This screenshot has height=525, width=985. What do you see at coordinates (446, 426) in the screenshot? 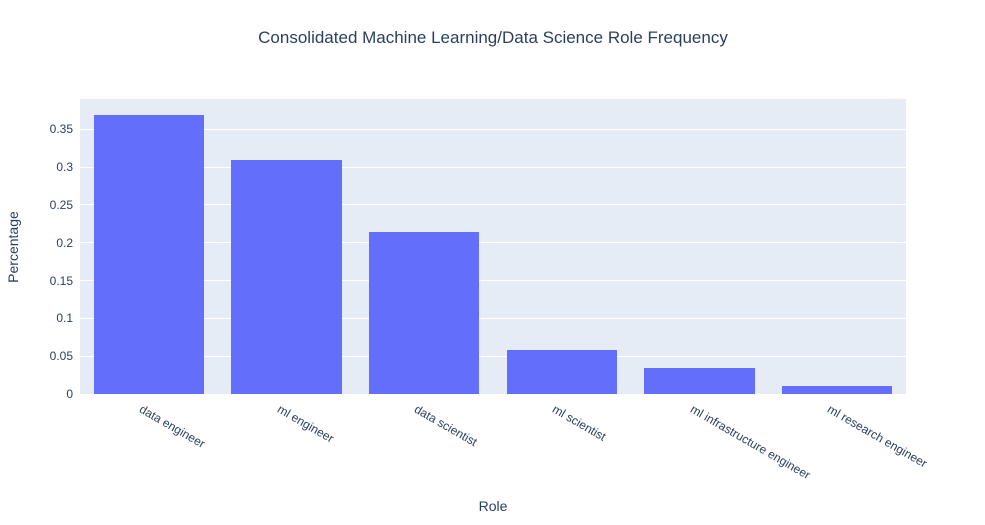
I see `x-tick-label: data scientist` at bounding box center [446, 426].